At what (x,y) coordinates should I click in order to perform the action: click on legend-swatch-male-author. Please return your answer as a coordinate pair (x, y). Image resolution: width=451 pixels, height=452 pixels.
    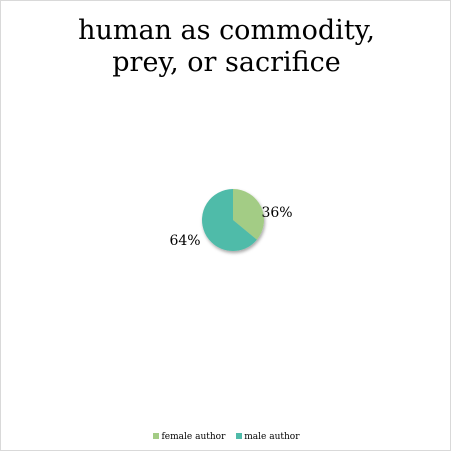
    Looking at the image, I should click on (239, 436).